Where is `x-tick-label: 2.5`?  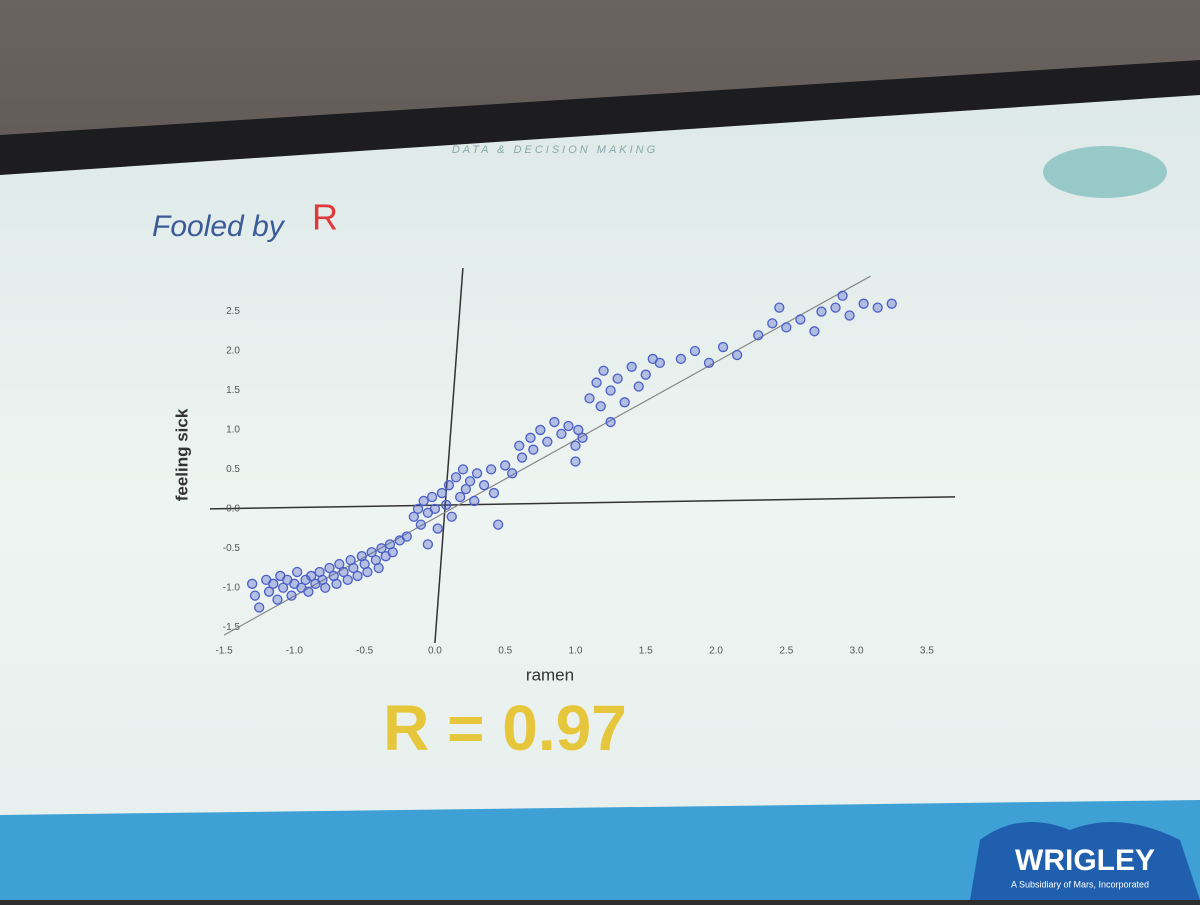
x-tick-label: 2.5 is located at coordinates (786, 651).